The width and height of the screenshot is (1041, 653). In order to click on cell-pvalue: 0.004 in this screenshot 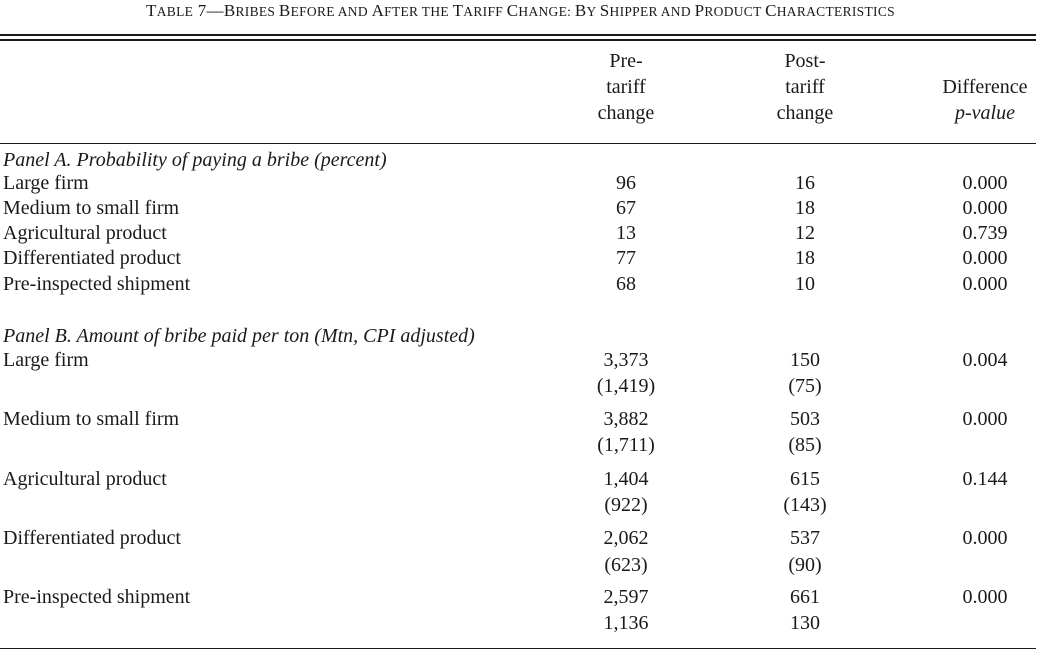, I will do `click(985, 360)`.